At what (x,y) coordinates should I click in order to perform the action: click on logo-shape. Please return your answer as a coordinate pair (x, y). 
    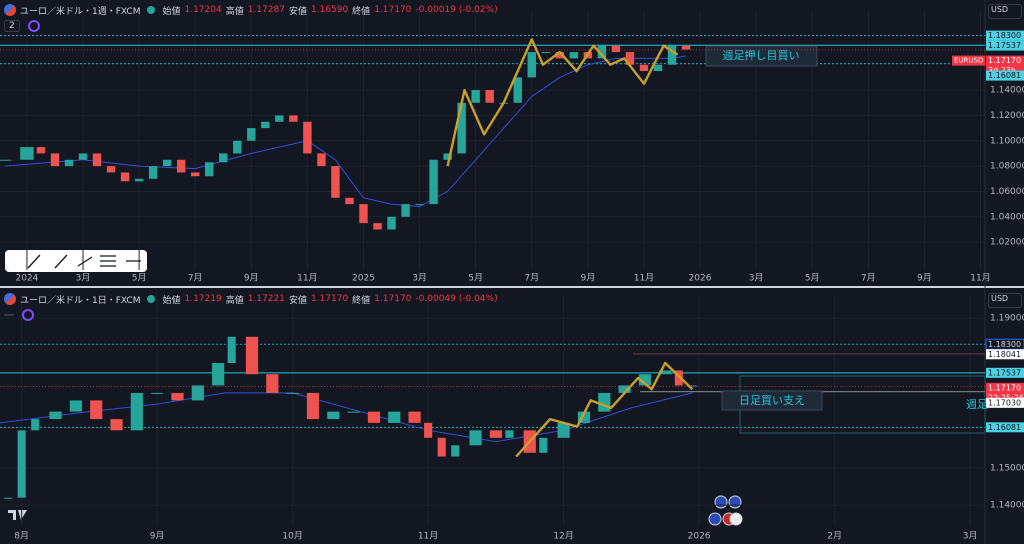
    Looking at the image, I should click on (17, 515).